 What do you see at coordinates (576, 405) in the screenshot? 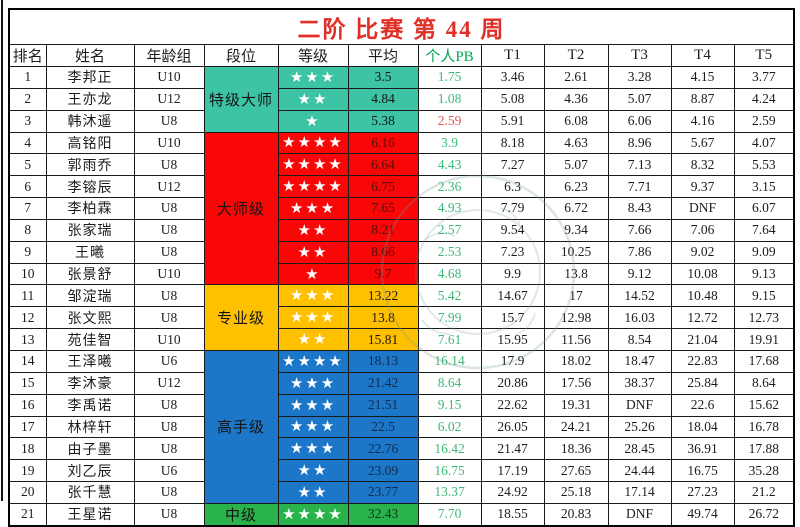
I see `time-cell-t2: 19.31` at bounding box center [576, 405].